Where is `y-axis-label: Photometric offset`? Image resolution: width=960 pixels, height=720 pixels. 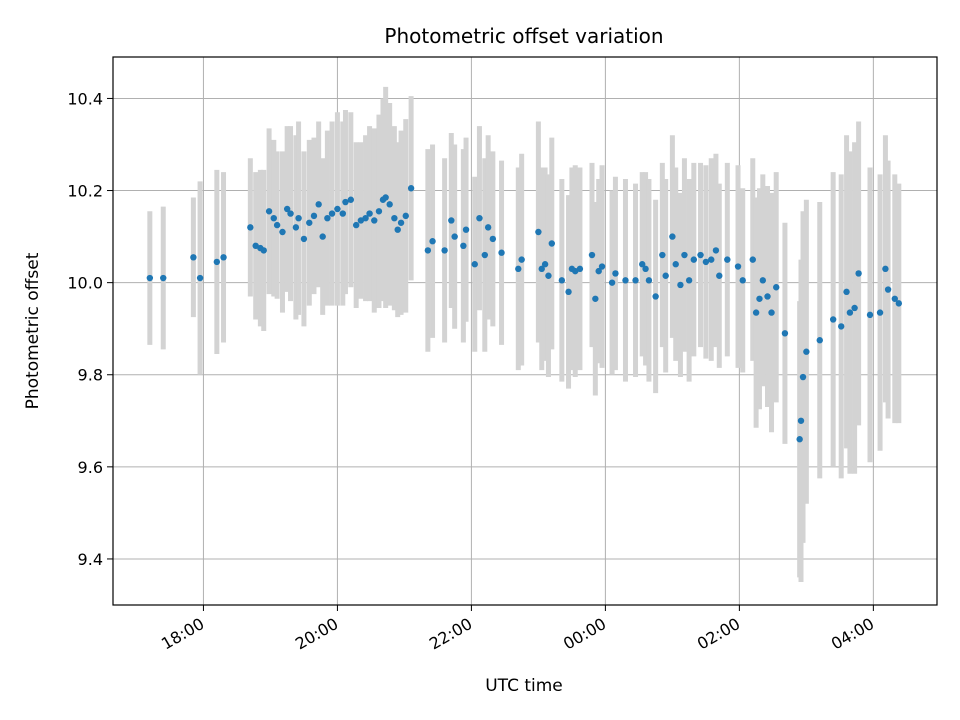 y-axis-label: Photometric offset is located at coordinates (33, 330).